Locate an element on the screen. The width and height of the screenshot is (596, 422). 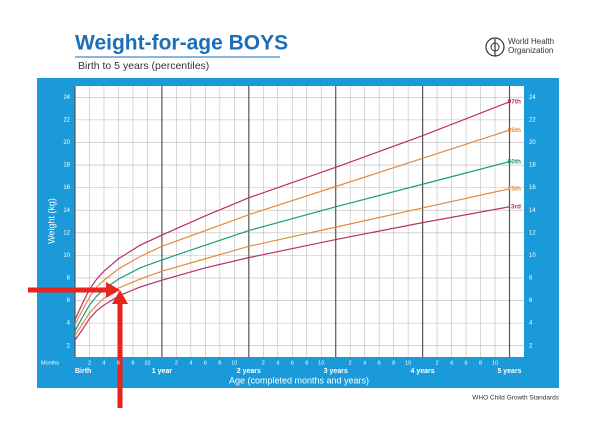
who-logo is located at coordinates (495, 47).